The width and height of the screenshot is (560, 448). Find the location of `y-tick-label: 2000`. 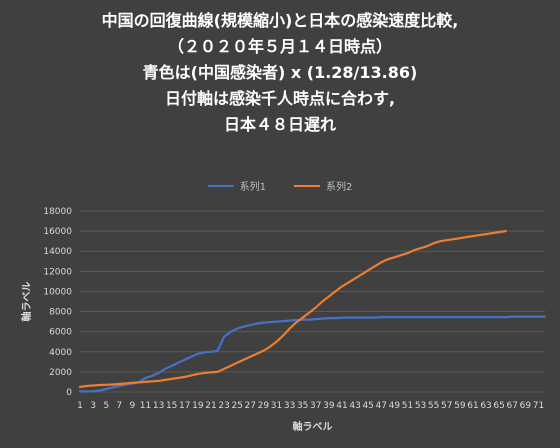

y-tick-label: 2000 is located at coordinates (60, 373).